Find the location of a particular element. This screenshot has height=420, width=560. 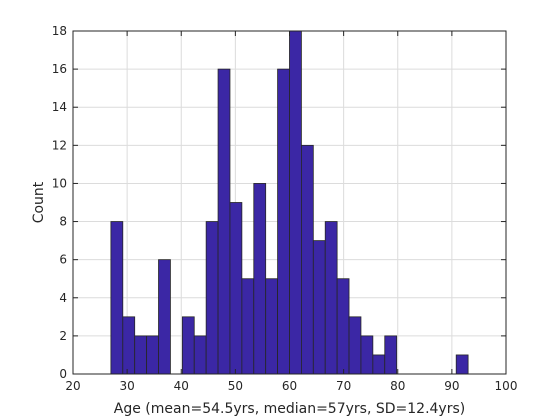

y-tick-label: 14 is located at coordinates (59, 107).